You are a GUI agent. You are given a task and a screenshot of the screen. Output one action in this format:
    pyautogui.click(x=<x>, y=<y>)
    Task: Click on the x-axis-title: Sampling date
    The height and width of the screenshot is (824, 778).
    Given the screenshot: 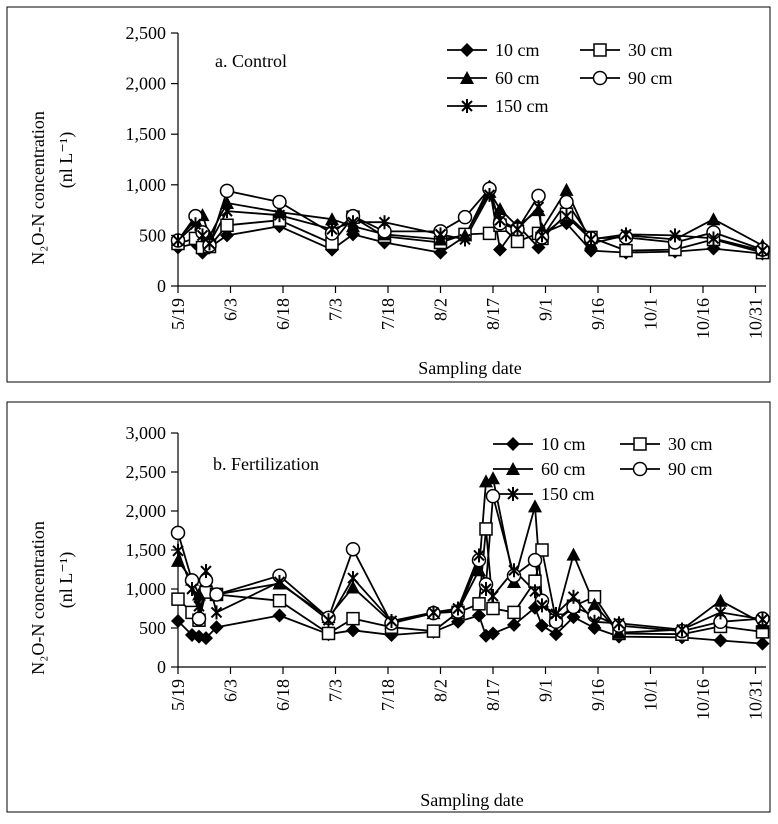 What is the action you would take?
    pyautogui.click(x=471, y=800)
    